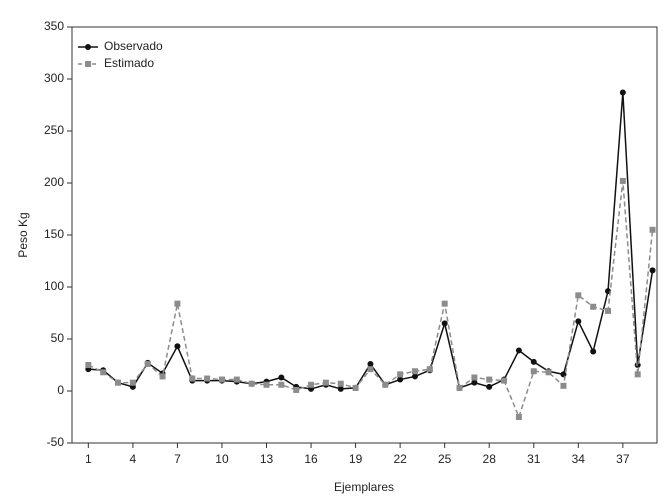 This screenshot has height=500, width=669. I want to click on y-tick-label: 0, so click(60, 390).